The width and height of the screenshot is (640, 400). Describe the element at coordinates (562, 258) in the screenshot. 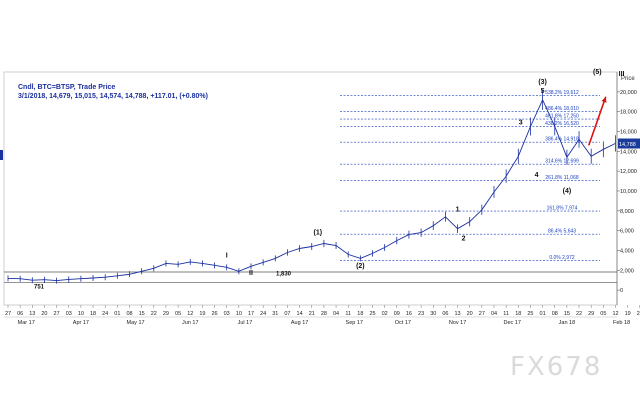

I see `fib-level-label: 0.0% 2,972` at that location.